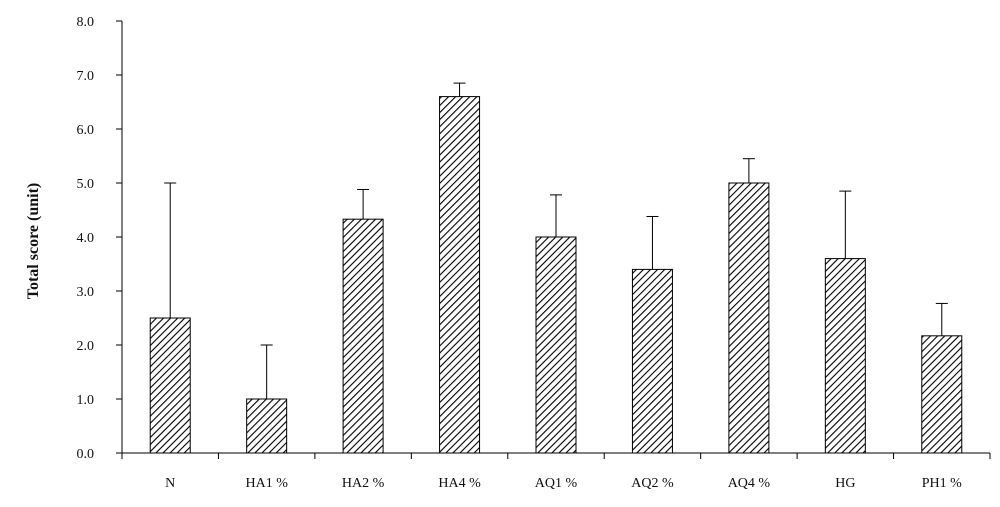  I want to click on x-category-label: HA4 %, so click(459, 483).